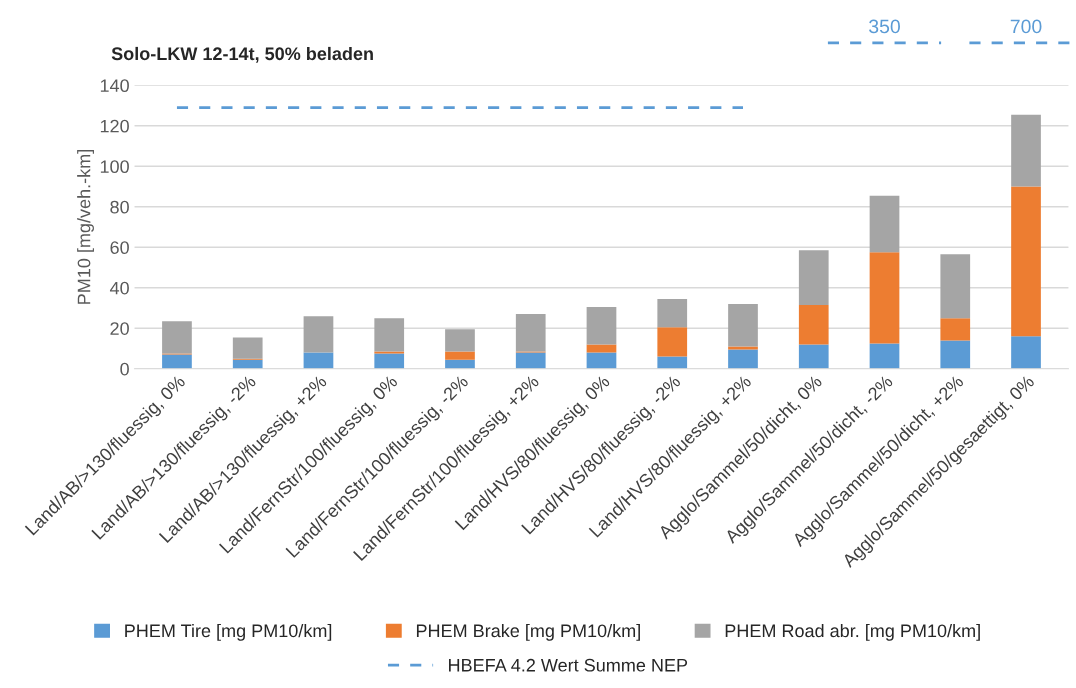 The image size is (1076, 688). What do you see at coordinates (1026, 26) in the screenshot?
I see `text: 700` at bounding box center [1026, 26].